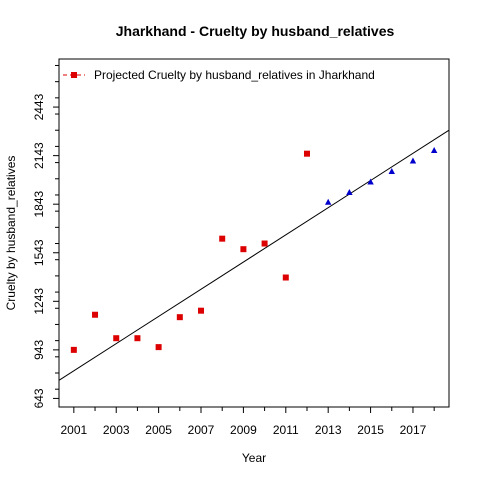 Image resolution: width=480 pixels, height=480 pixels. What do you see at coordinates (116, 430) in the screenshot?
I see `x-tick-label: 2003` at bounding box center [116, 430].